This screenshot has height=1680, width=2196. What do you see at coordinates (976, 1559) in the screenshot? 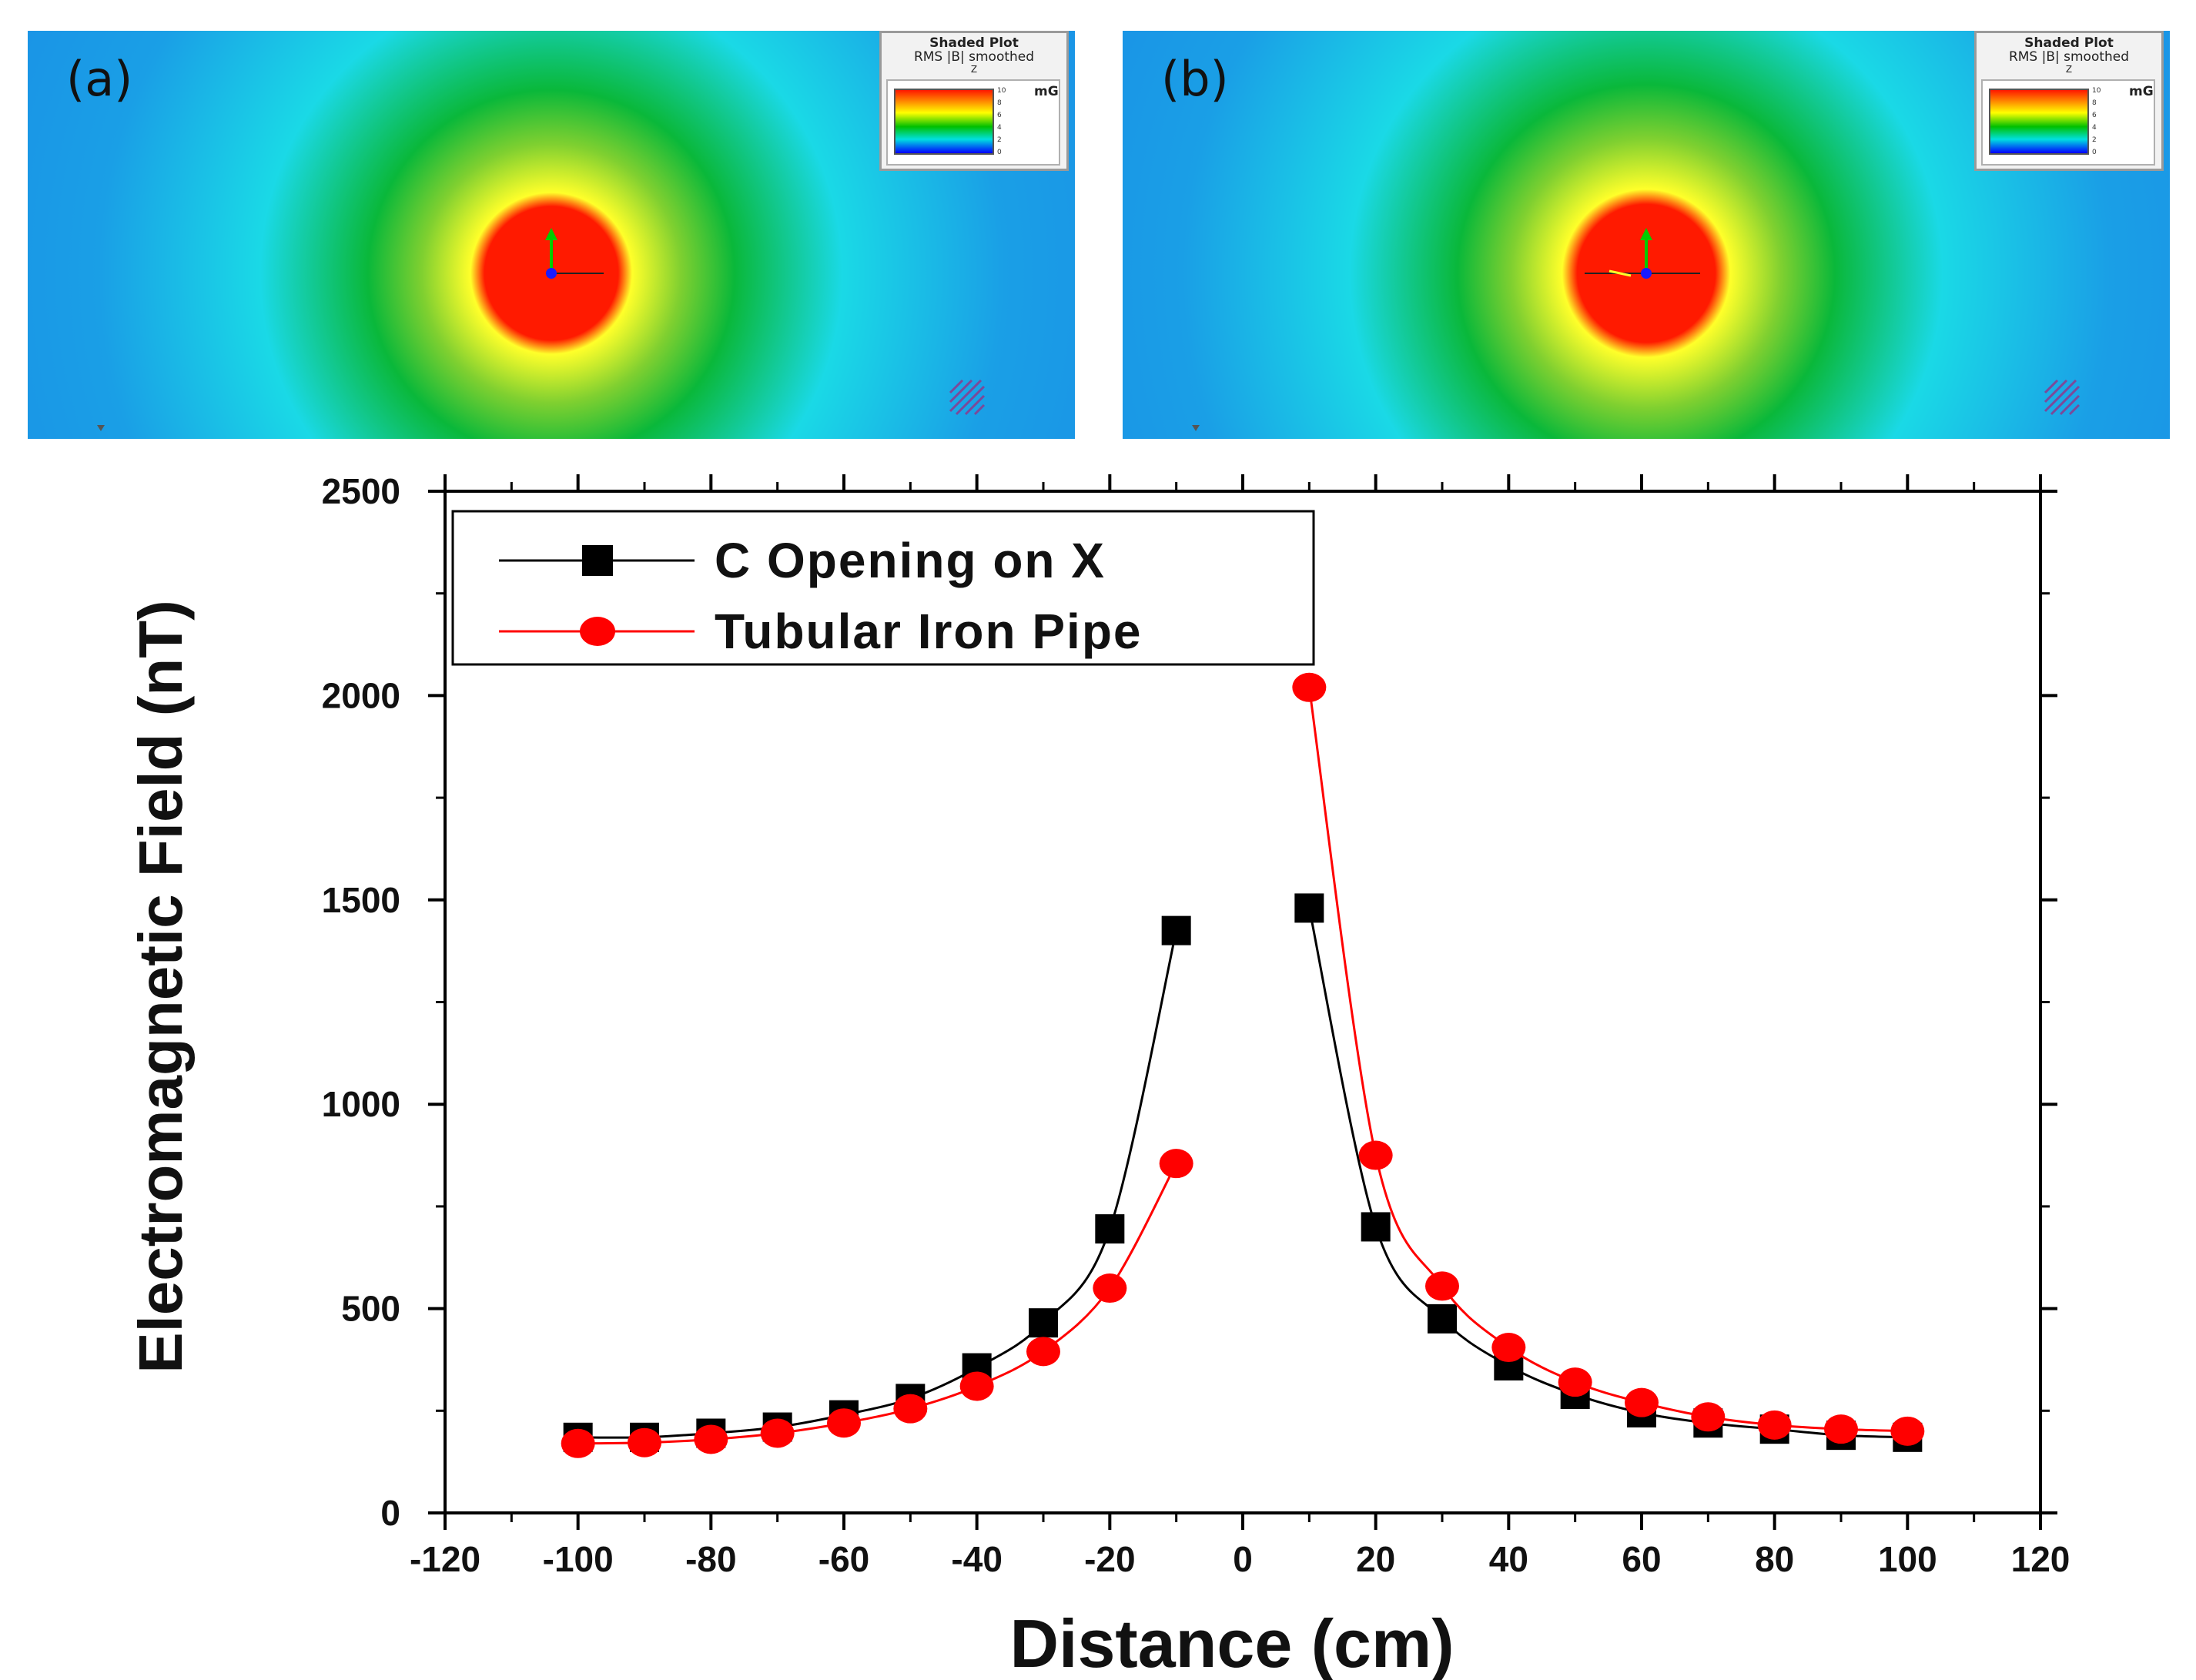
I see `x-tick-label: -40` at bounding box center [976, 1559].